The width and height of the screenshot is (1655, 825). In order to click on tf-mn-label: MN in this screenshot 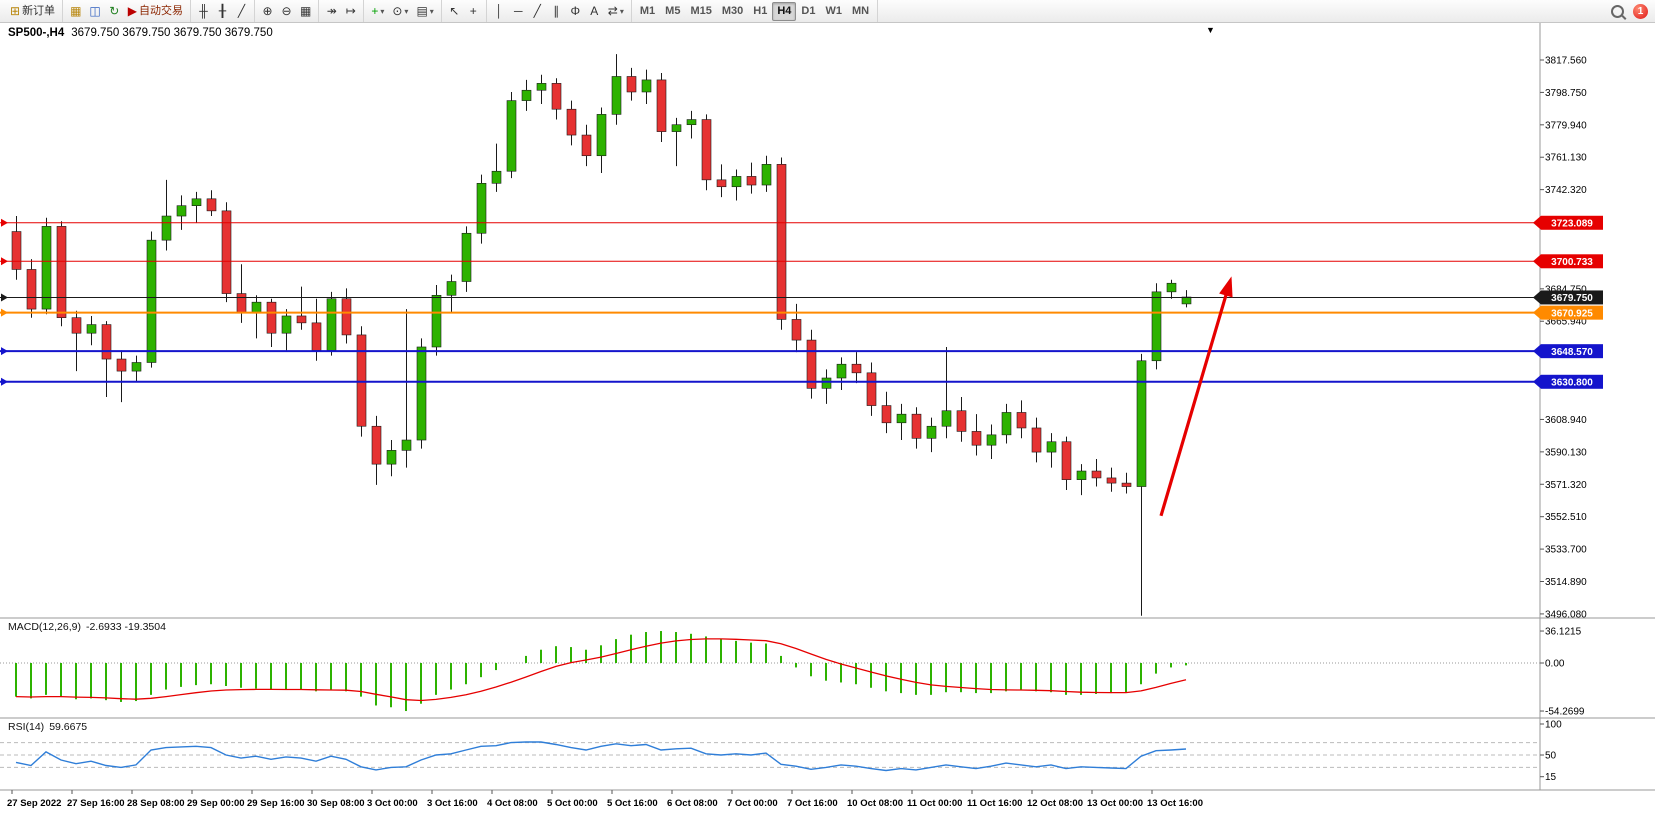, I will do `click(860, 10)`.